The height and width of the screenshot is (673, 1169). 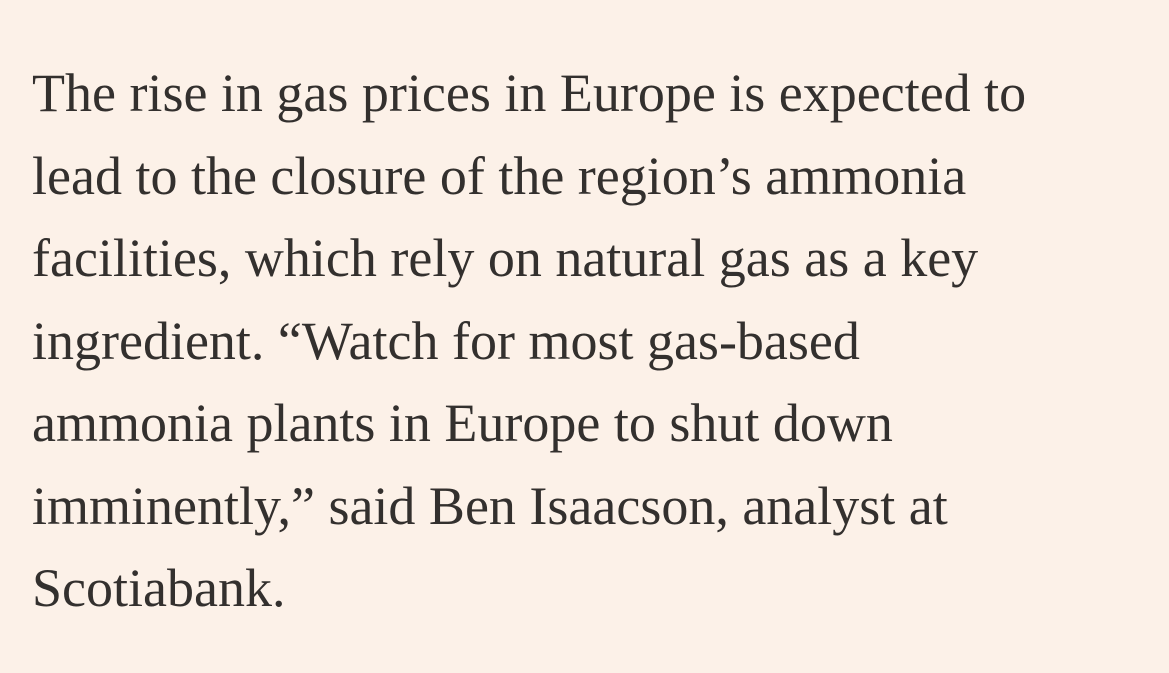 I want to click on text-line: ammonia plants in Europe to shut down, so click(x=462, y=423).